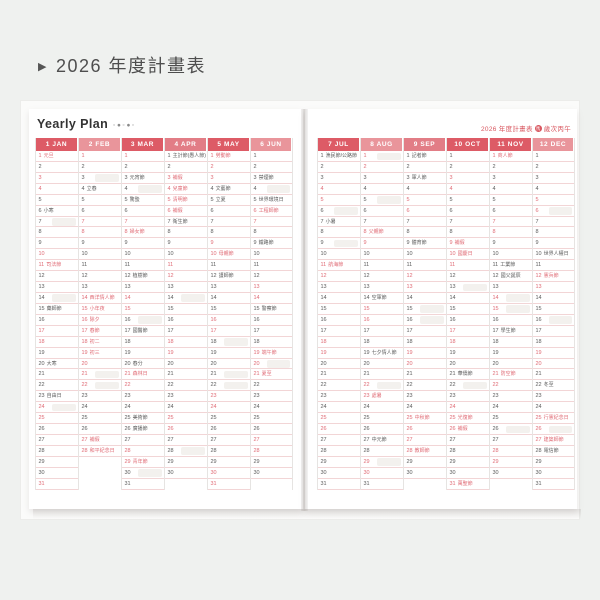 This screenshot has width=600, height=600. What do you see at coordinates (185, 144) in the screenshot?
I see `month-header: 4 APR` at bounding box center [185, 144].